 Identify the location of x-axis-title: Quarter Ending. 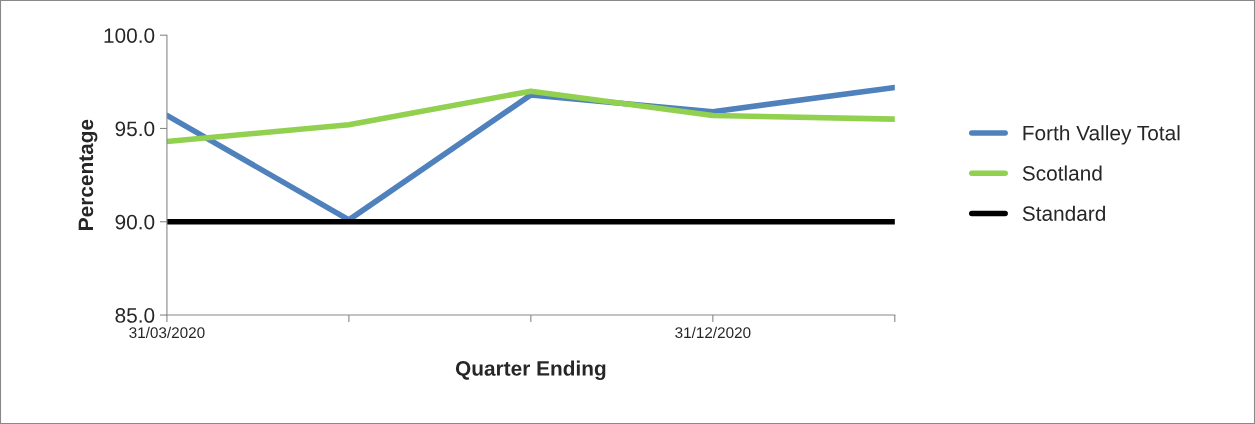
(530, 370).